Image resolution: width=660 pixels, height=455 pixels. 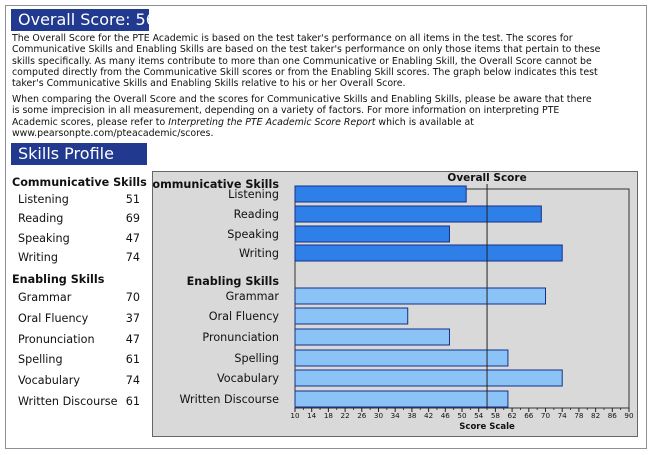 What do you see at coordinates (420, 296) in the screenshot?
I see `bar-grammar` at bounding box center [420, 296].